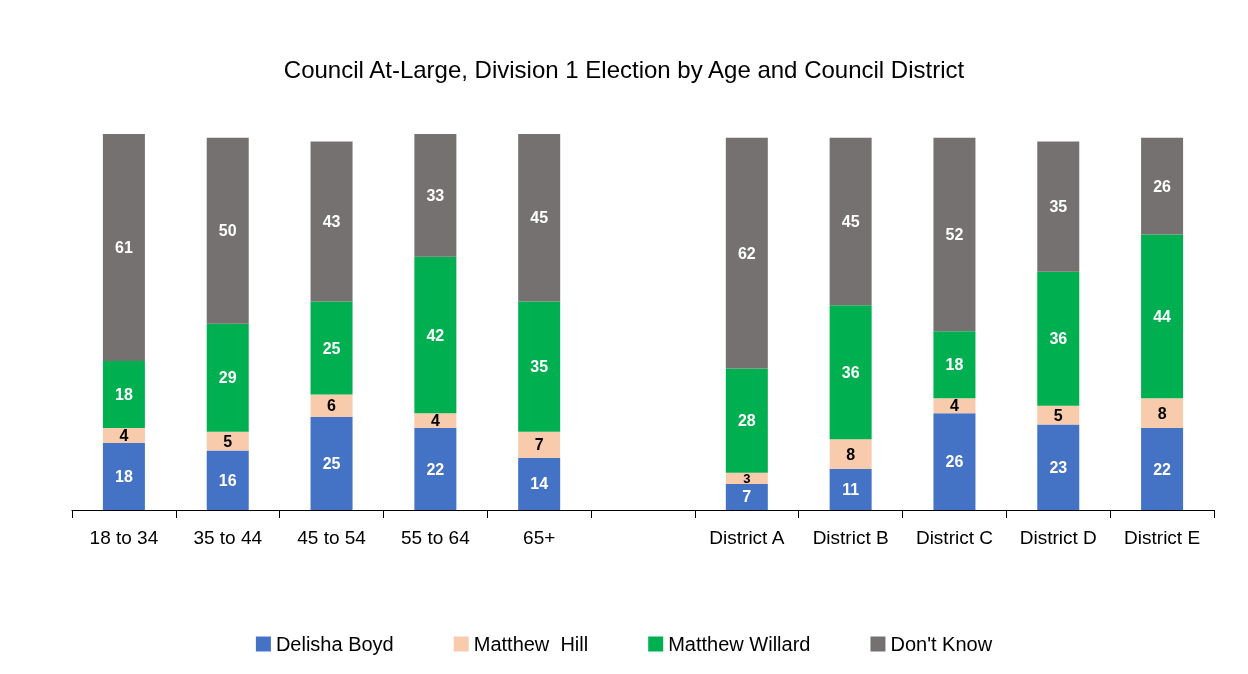 This screenshot has height=674, width=1248. I want to click on data-label: 14, so click(539, 484).